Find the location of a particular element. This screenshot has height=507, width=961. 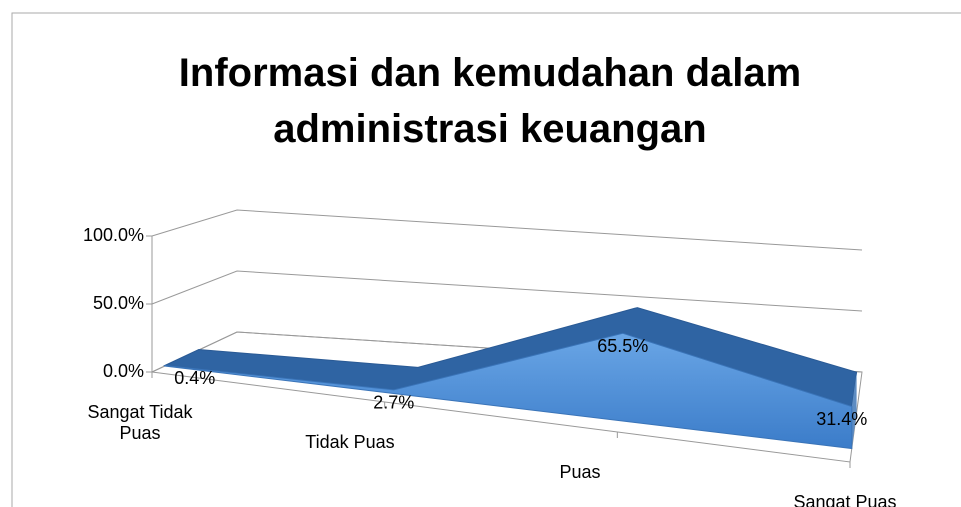

x-tick-label: Puas is located at coordinates (580, 472).